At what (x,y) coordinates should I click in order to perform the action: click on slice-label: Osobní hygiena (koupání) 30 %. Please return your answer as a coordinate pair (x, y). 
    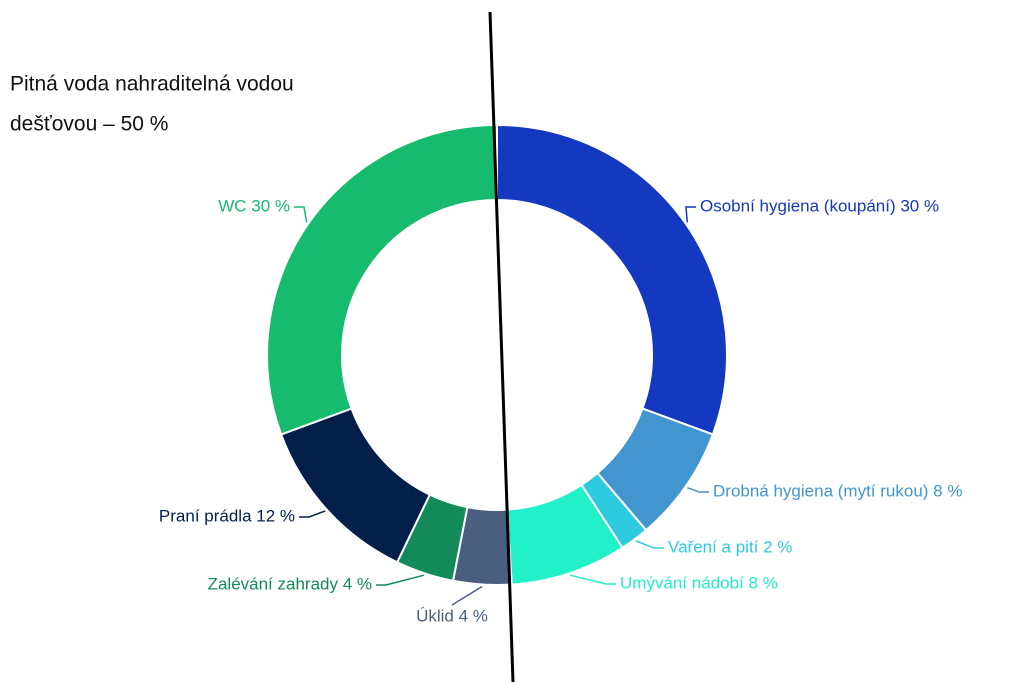
    Looking at the image, I should click on (819, 205).